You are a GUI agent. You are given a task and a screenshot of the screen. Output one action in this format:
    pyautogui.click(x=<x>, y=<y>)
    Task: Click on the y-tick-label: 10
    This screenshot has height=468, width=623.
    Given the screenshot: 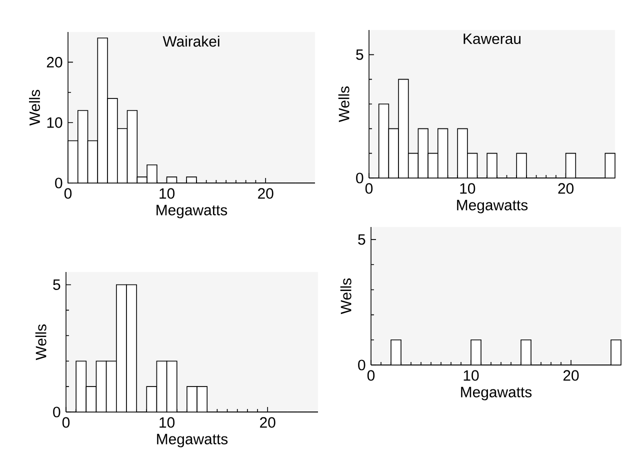 What is the action you would take?
    pyautogui.click(x=54, y=122)
    